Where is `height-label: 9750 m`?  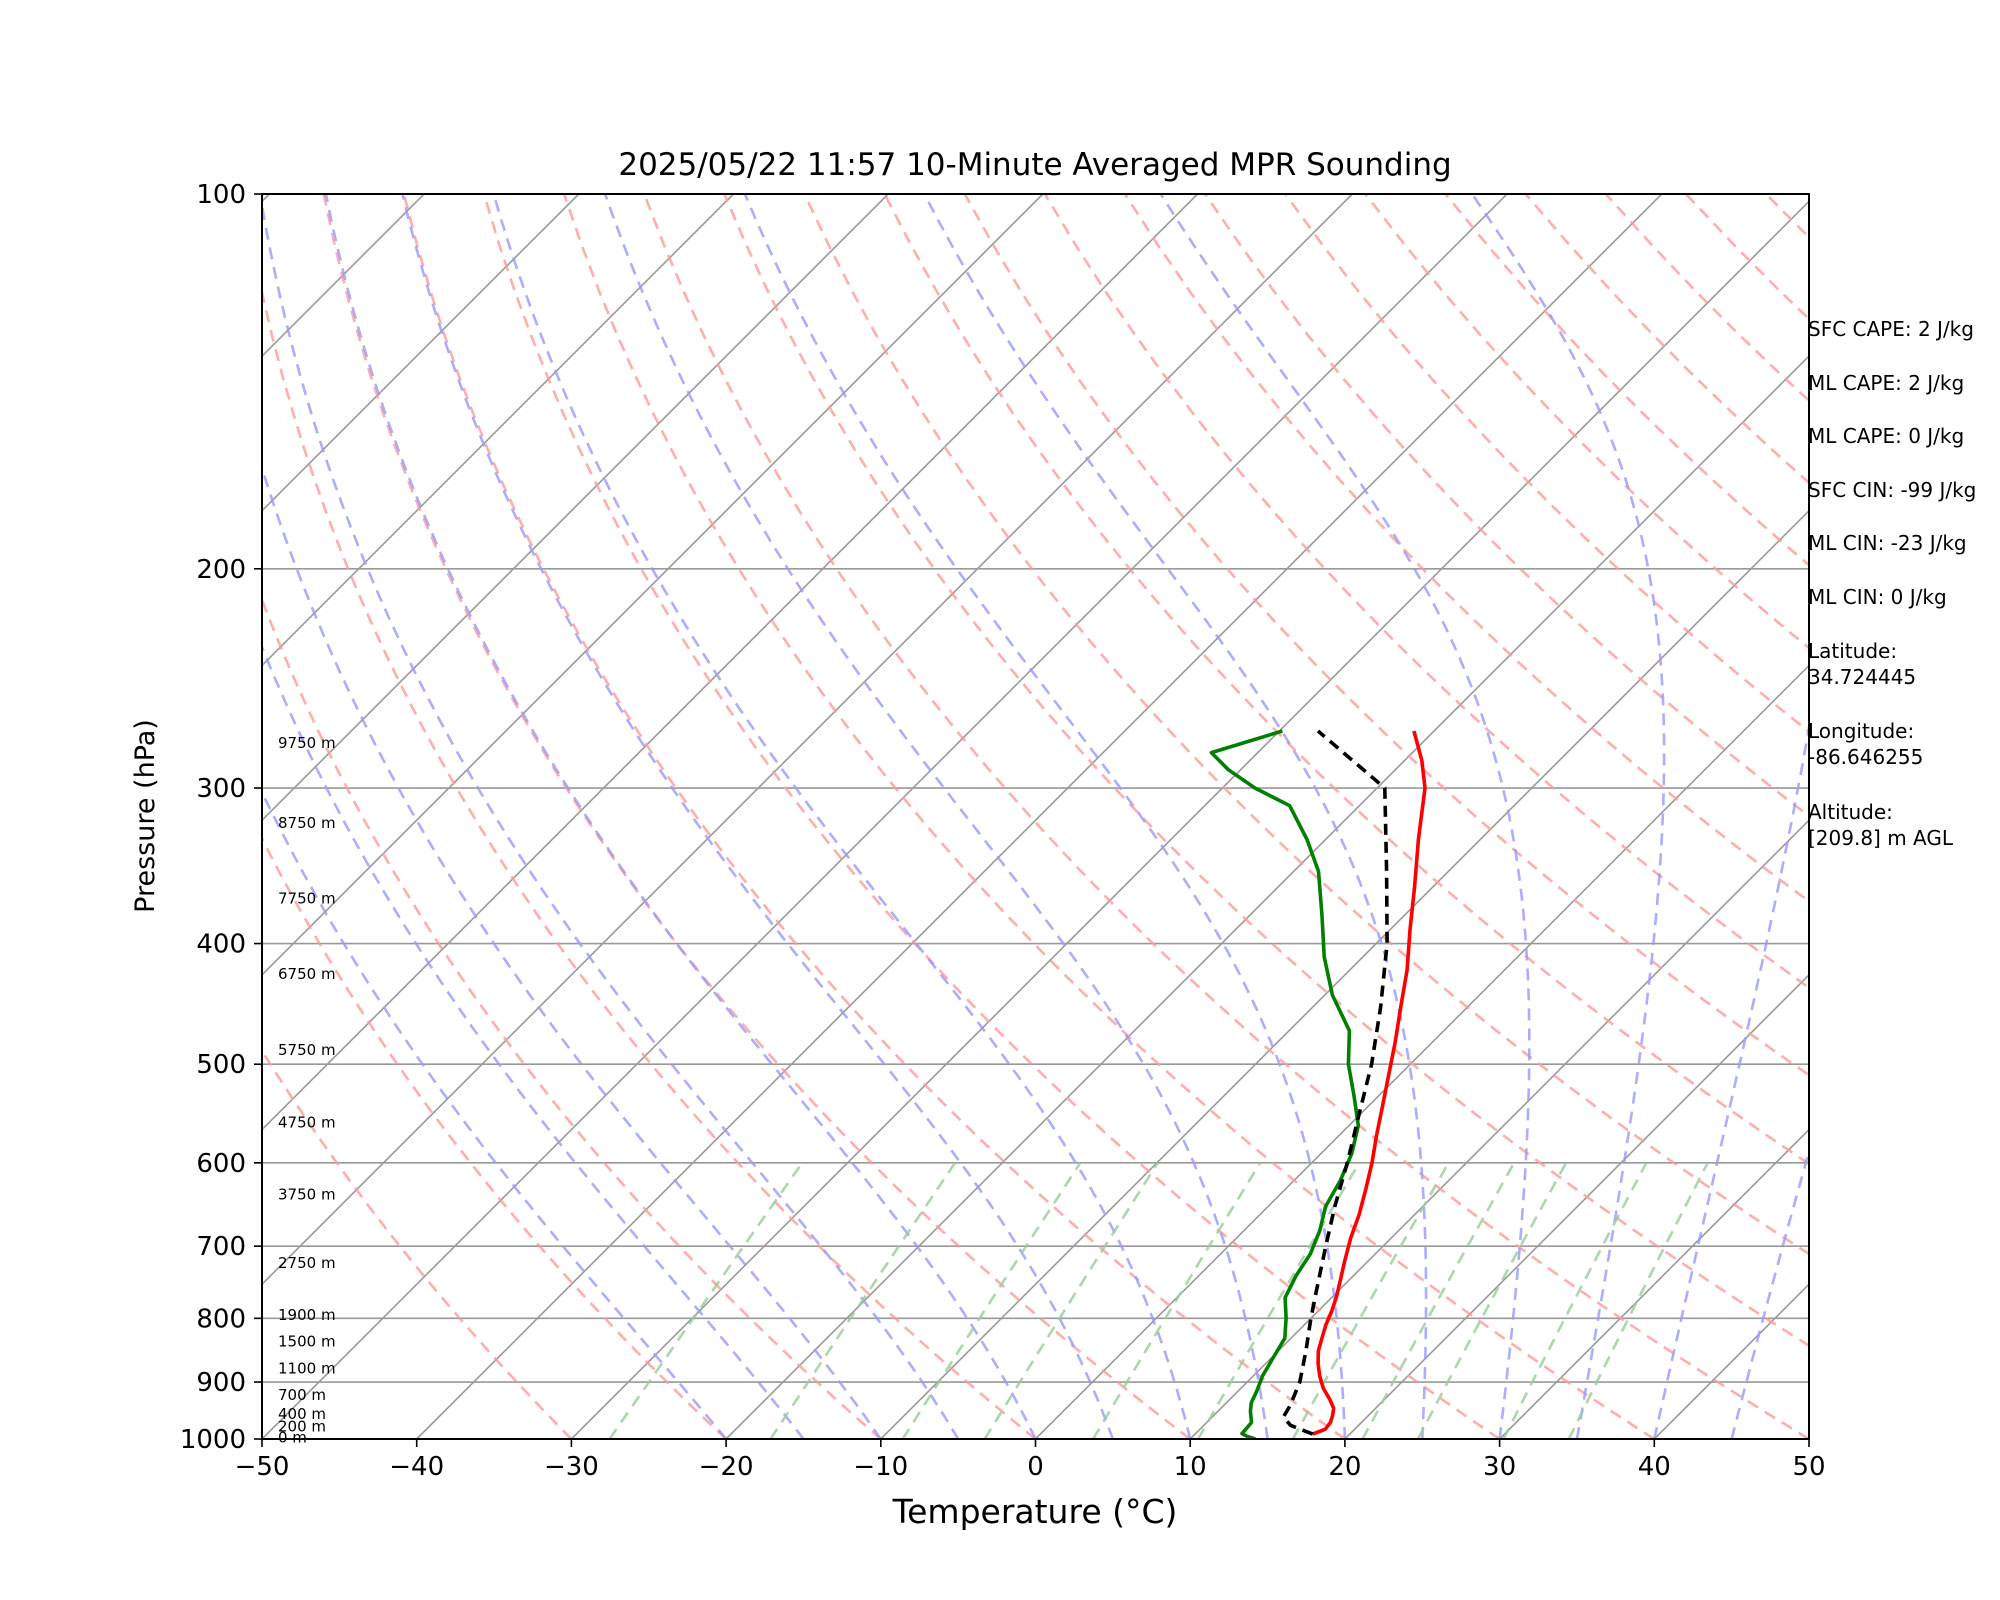 height-label: 9750 m is located at coordinates (307, 743).